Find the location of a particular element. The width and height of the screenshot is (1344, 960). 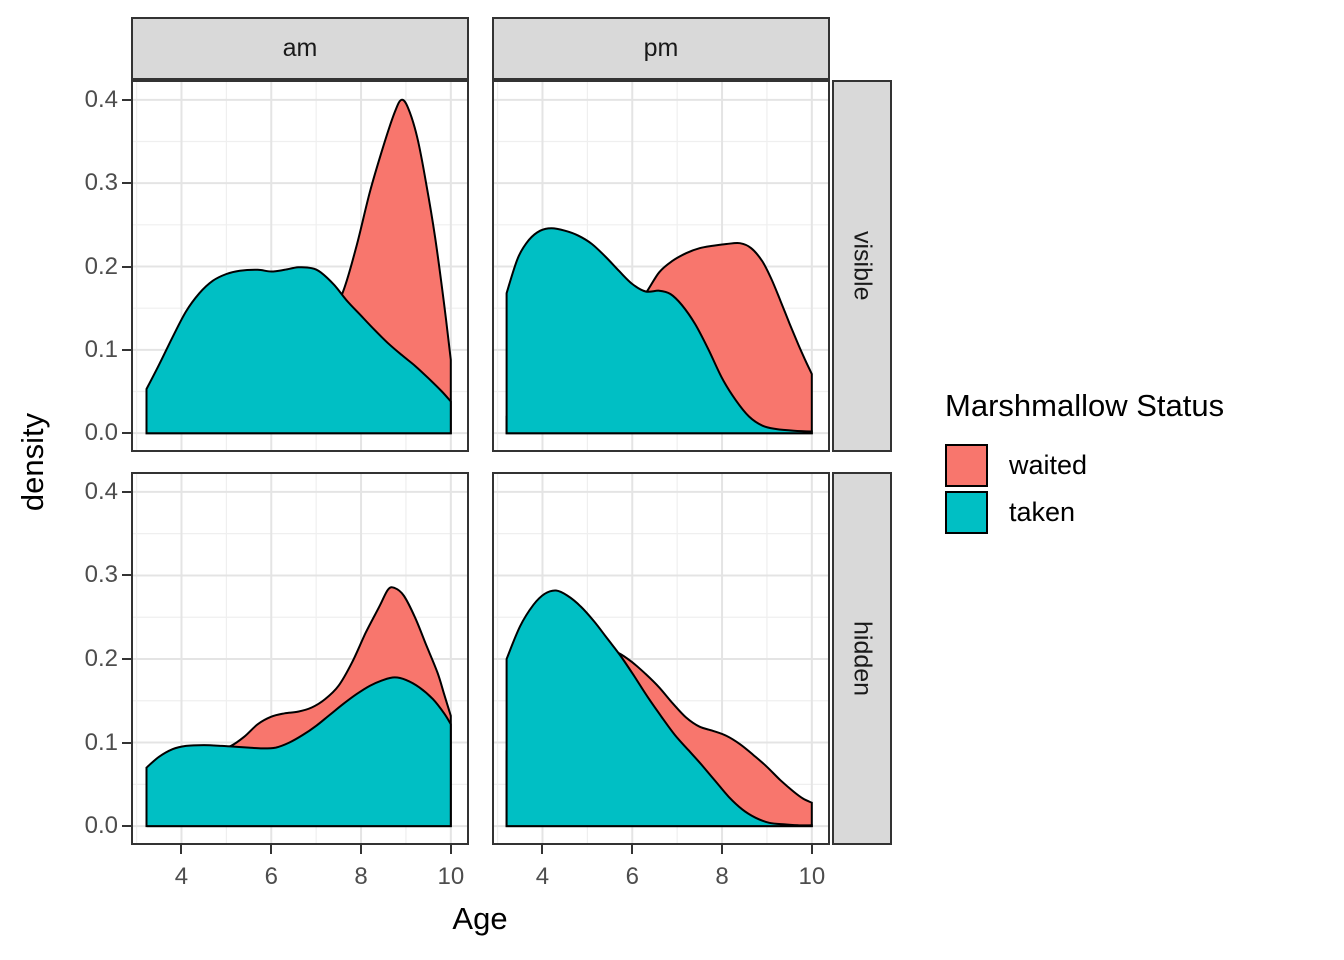

facet-strip-pm: pm is located at coordinates (661, 48).